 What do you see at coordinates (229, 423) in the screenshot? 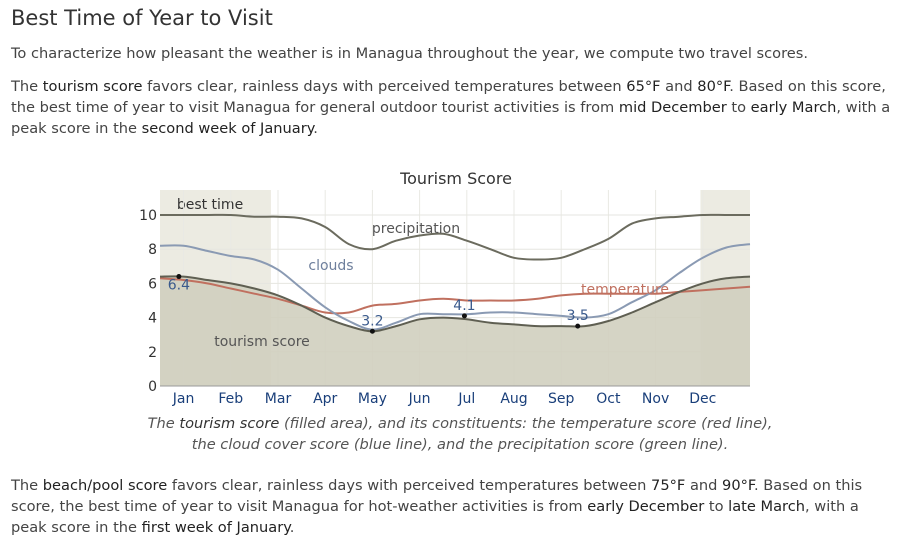
I see `caption-tourism-term: tourism score` at bounding box center [229, 423].